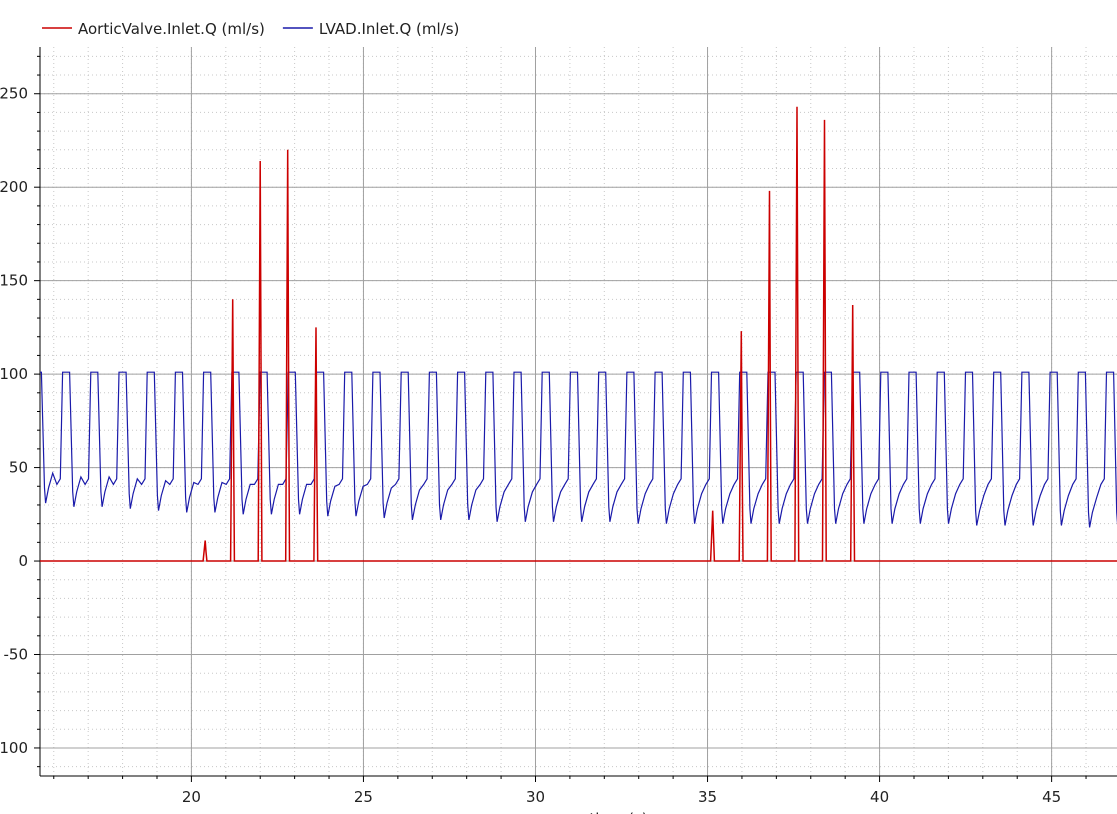 This screenshot has width=1117, height=814. What do you see at coordinates (363, 797) in the screenshot?
I see `x-tick-label: 25` at bounding box center [363, 797].